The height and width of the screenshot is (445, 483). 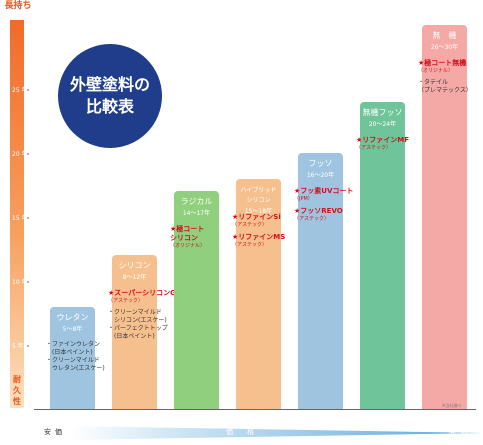 I want to click on chart-baseline, so click(x=255, y=409).